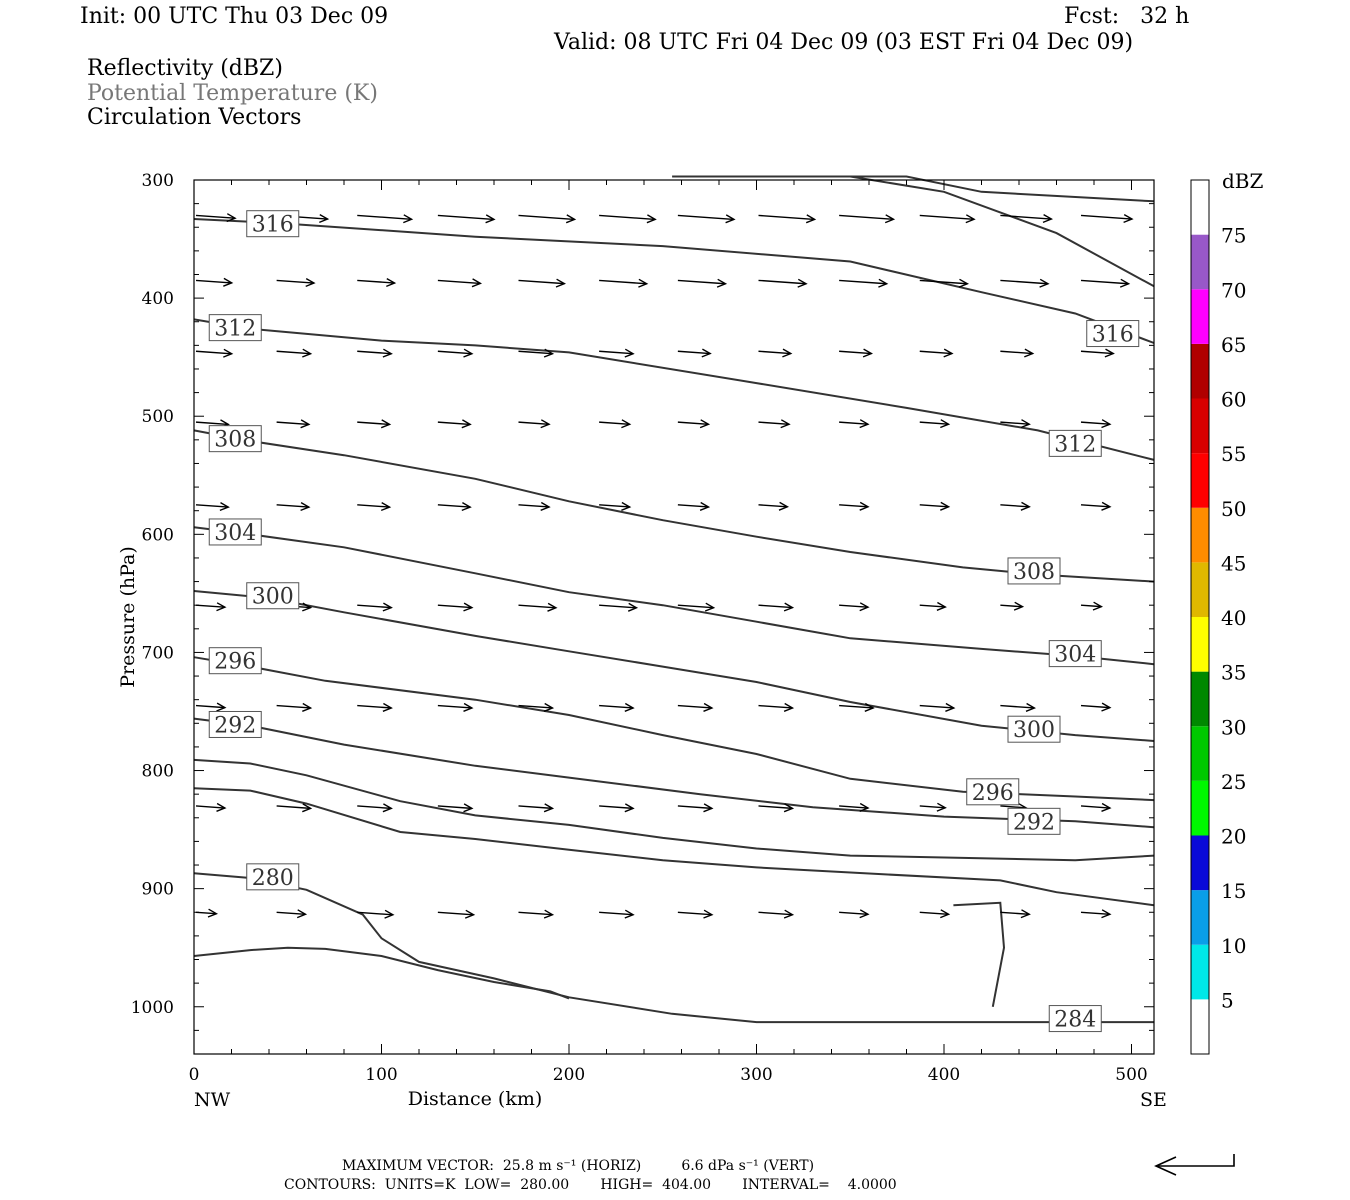 This screenshot has height=1200, width=1350. What do you see at coordinates (1233, 563) in the screenshot?
I see `colorbar-label-45: 45` at bounding box center [1233, 563].